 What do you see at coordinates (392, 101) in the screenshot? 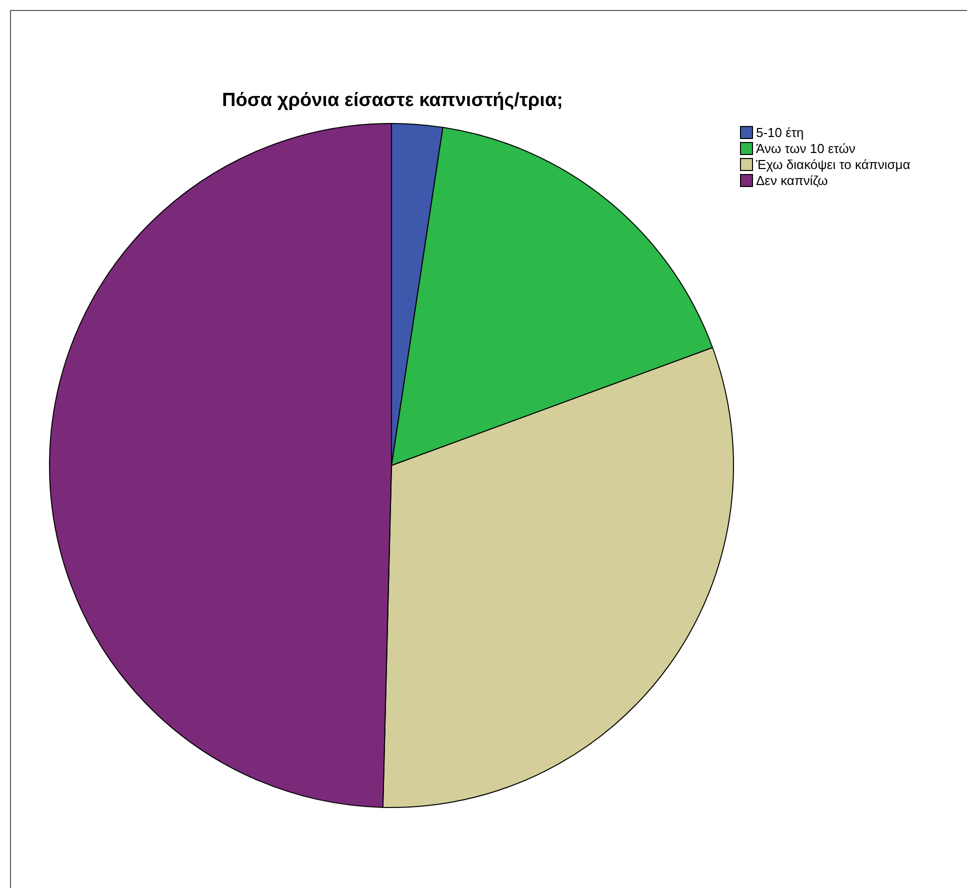
I see `chart-title: Πόσα χρόνια είσαστε καπνιστής/τρια;` at bounding box center [392, 101].